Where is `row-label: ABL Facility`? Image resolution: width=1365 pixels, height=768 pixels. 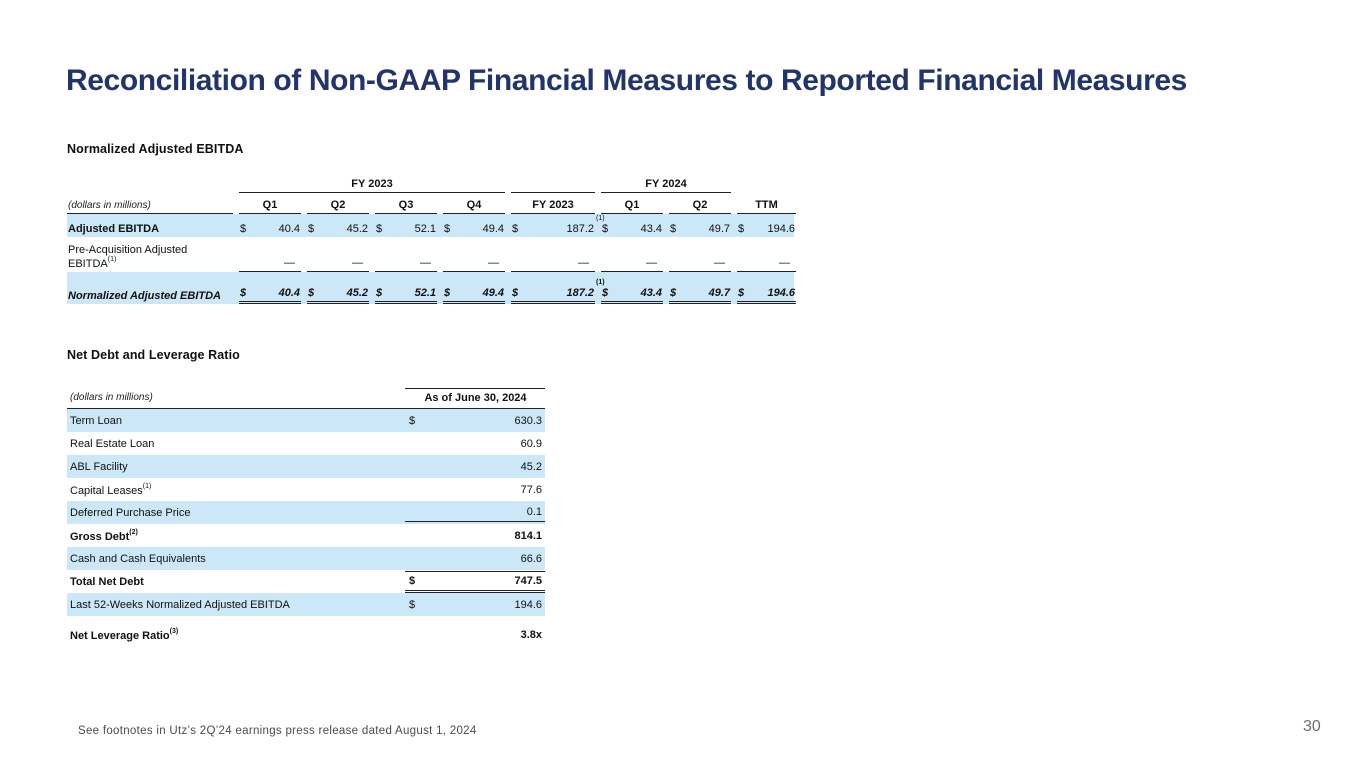
row-label: ABL Facility is located at coordinates (99, 466).